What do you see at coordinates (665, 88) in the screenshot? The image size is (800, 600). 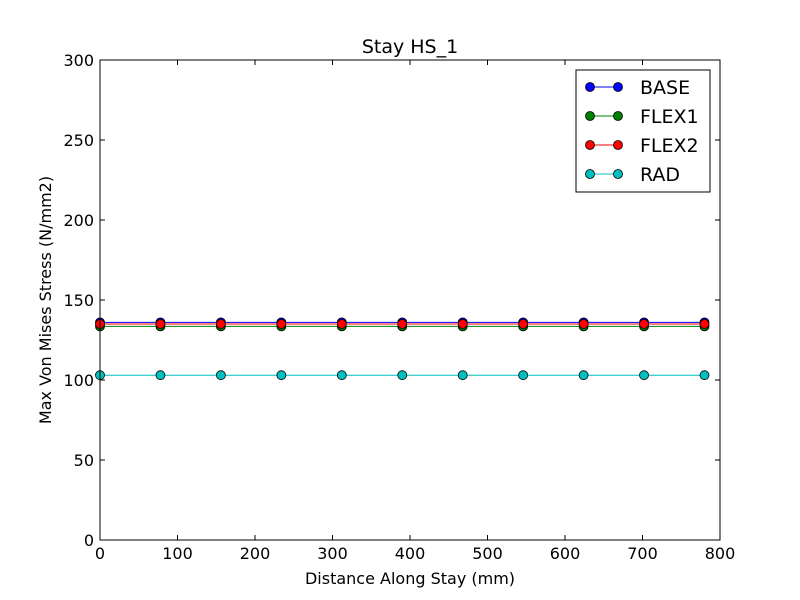 I see `legend-label-base: BASE` at bounding box center [665, 88].